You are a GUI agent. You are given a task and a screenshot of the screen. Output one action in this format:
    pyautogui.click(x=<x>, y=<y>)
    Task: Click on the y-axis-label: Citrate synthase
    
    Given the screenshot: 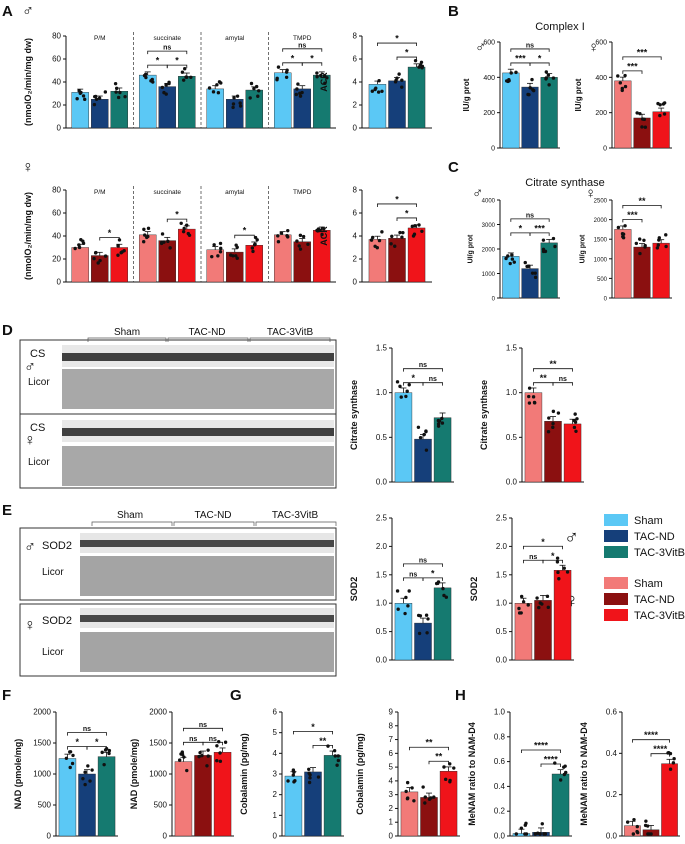 What is the action you would take?
    pyautogui.click(x=484, y=415)
    